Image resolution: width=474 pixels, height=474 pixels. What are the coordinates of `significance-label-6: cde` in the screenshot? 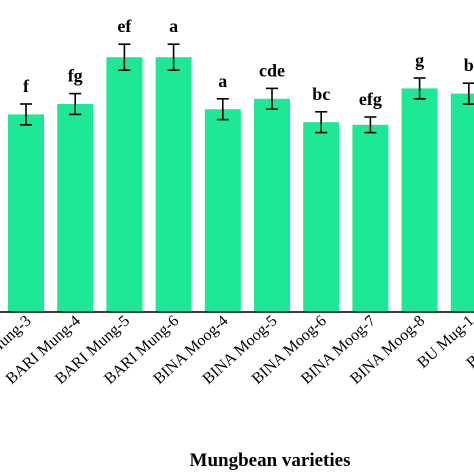 It's located at (272, 70).